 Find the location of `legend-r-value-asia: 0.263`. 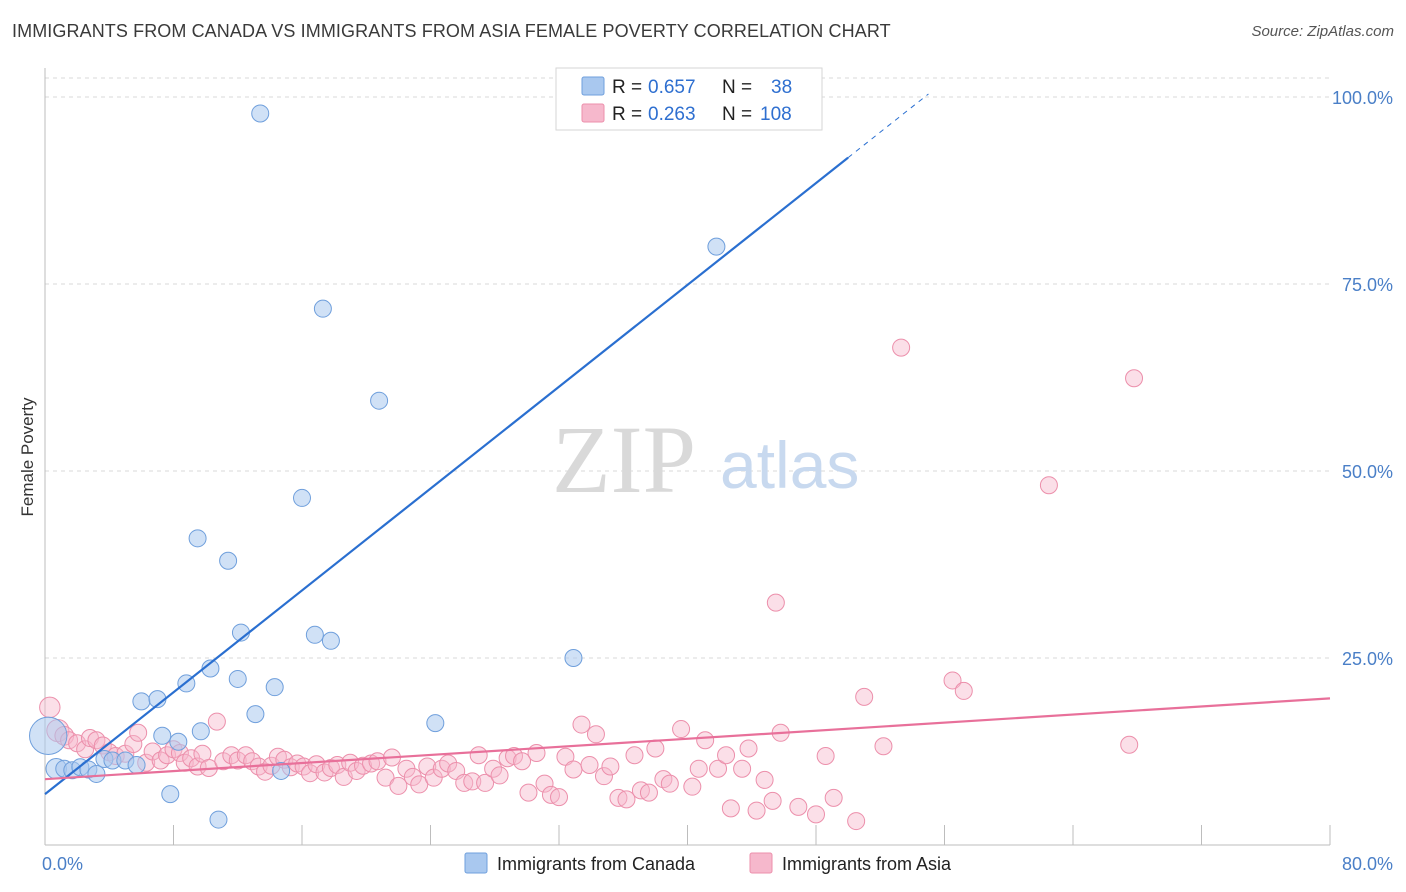

legend-r-value-asia: 0.263 is located at coordinates (672, 114).